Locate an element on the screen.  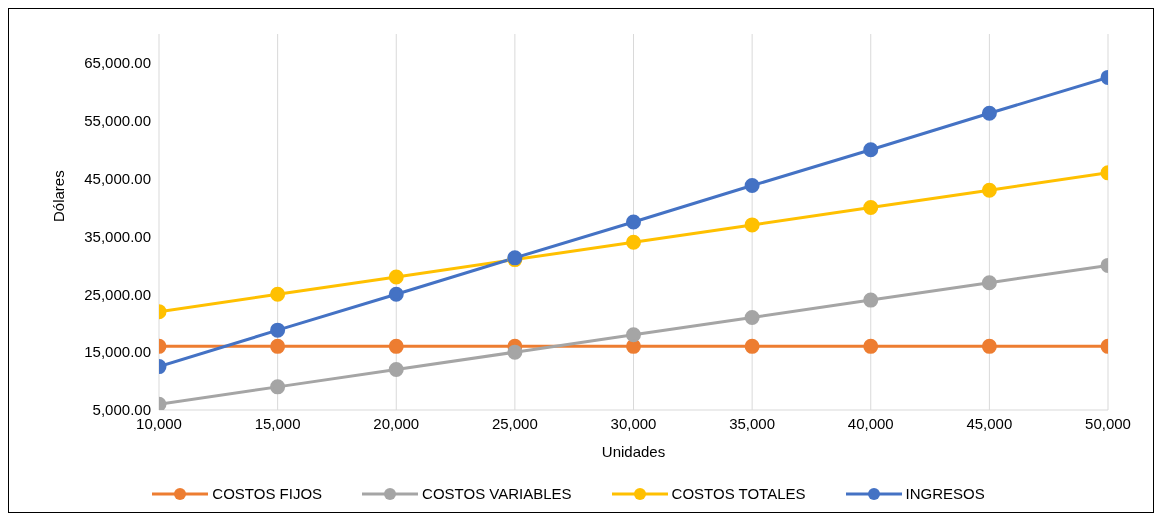
x-tick-label: 30,000 is located at coordinates (633, 423).